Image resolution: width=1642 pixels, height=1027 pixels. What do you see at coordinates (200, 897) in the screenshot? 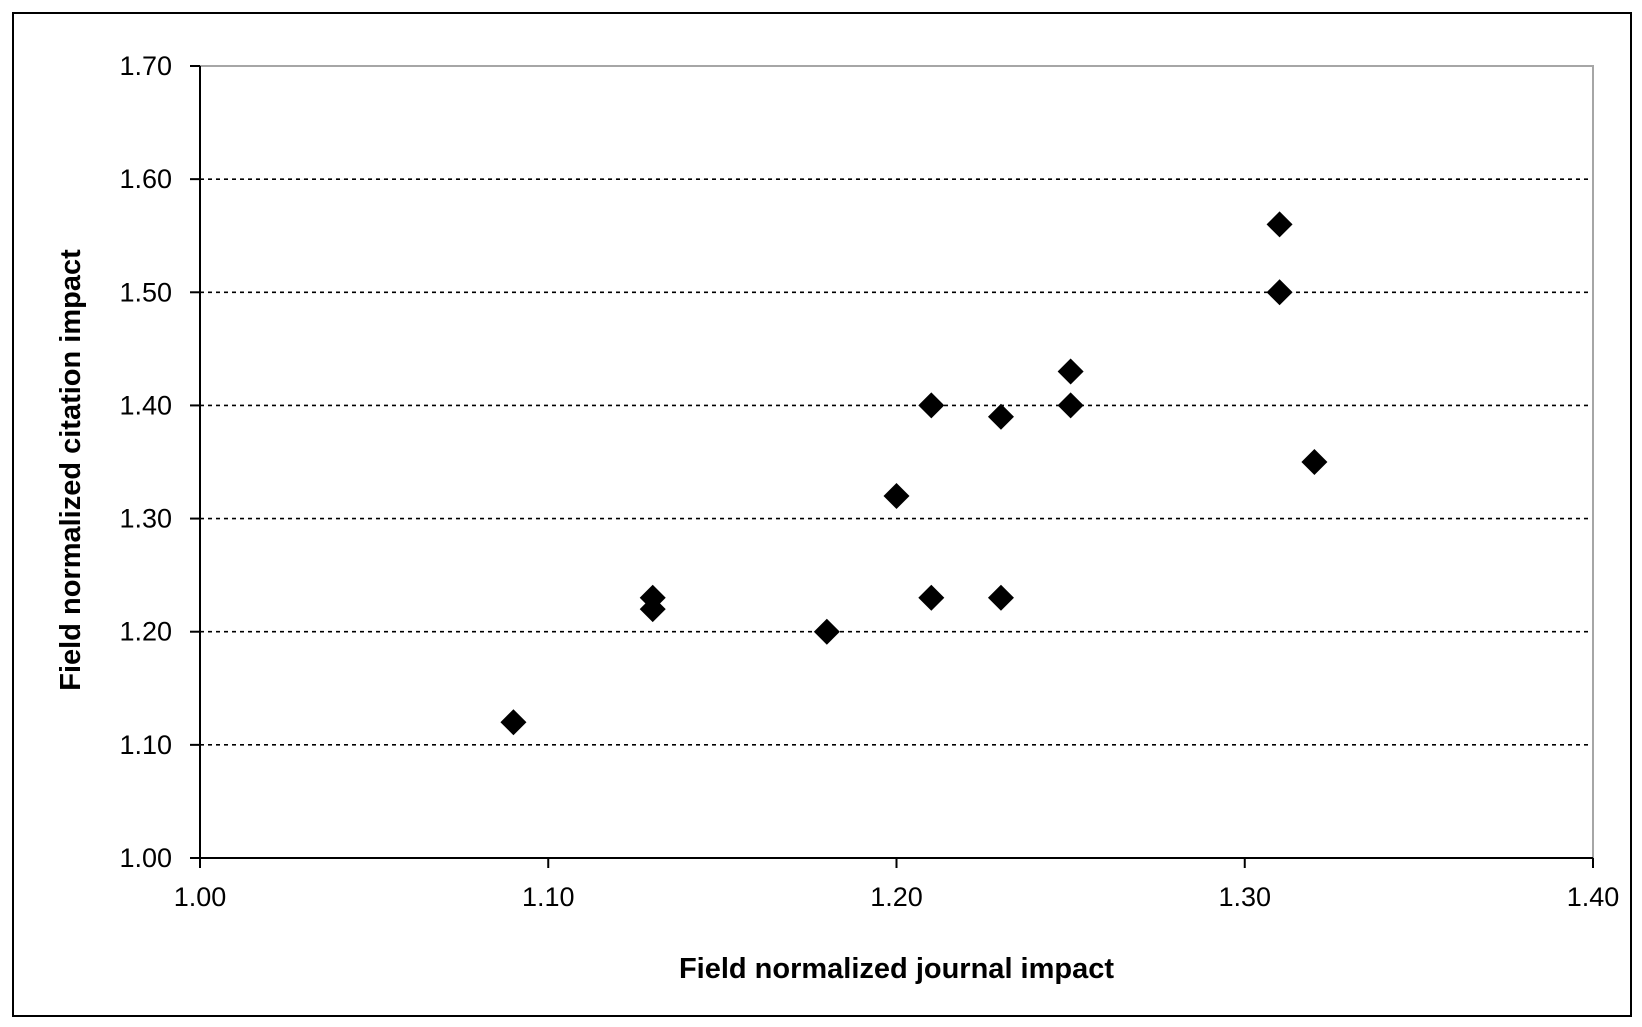
I see `x-tick-label: 1.00` at bounding box center [200, 897].